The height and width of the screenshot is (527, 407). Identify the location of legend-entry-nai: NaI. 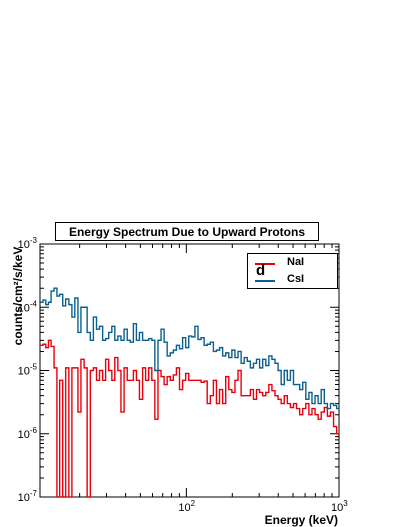
(292, 263).